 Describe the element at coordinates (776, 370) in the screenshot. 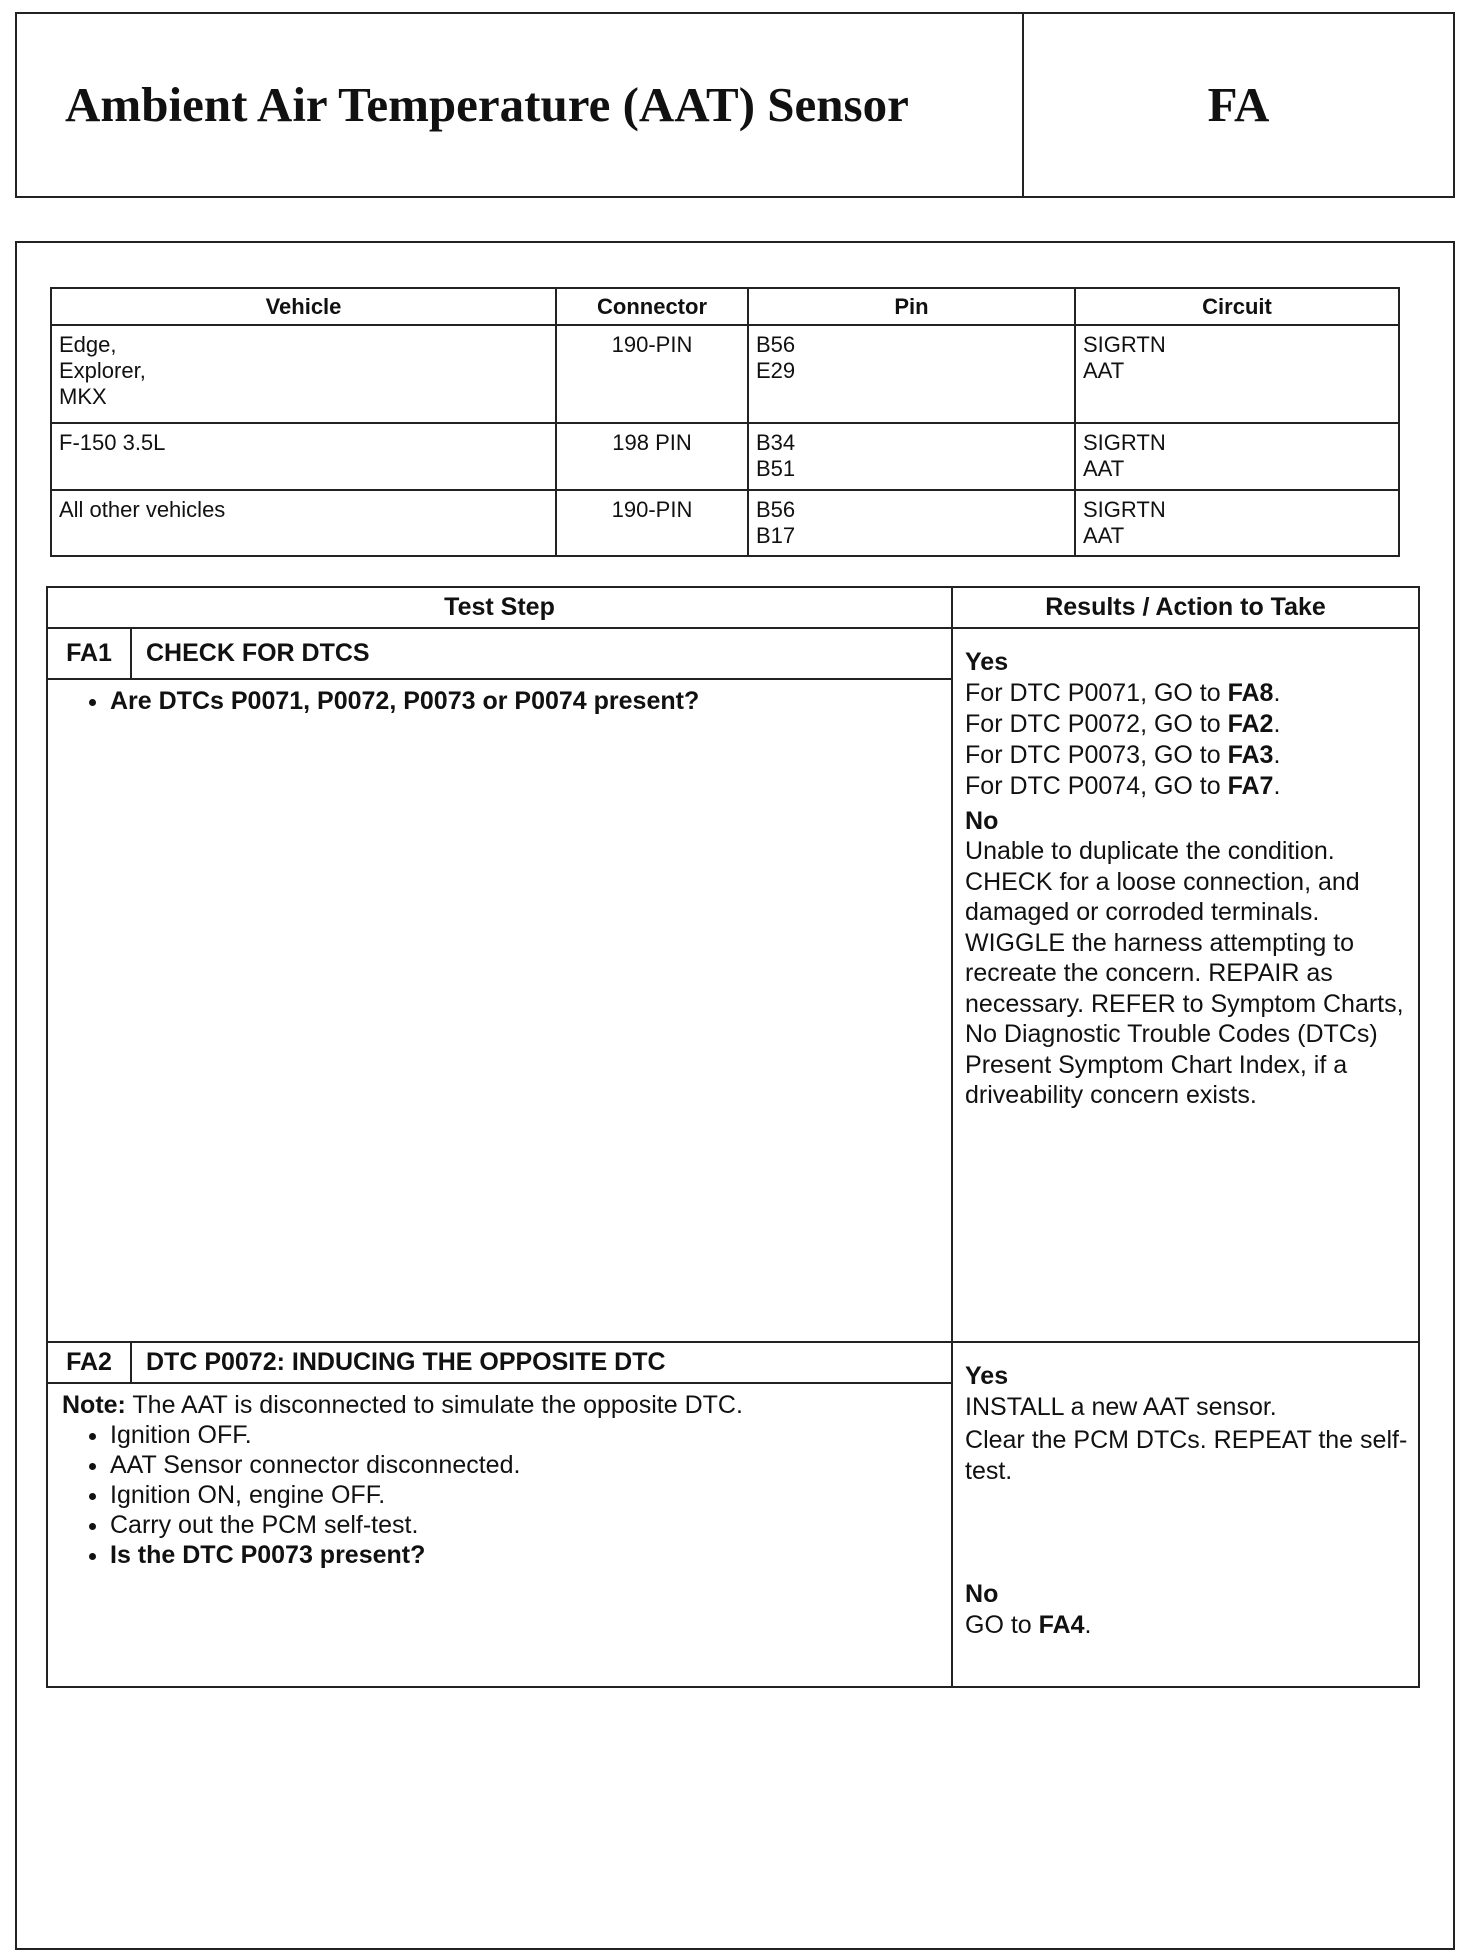

I see `cell-line: E29` at that location.